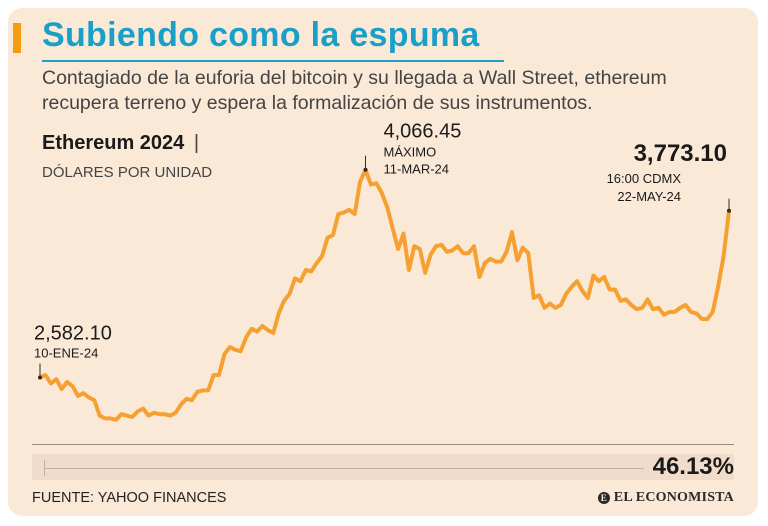 The width and height of the screenshot is (768, 526). Describe the element at coordinates (673, 497) in the screenshot. I see `brand-name: EL ECONOMISTA` at that location.